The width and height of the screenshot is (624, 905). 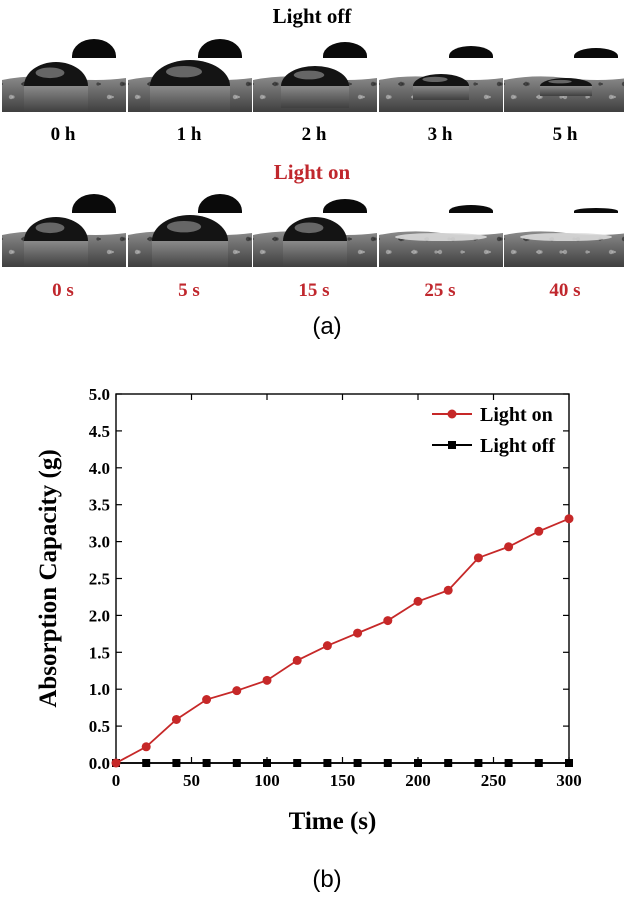 What do you see at coordinates (327, 879) in the screenshot?
I see `panel-b-label: (b)` at bounding box center [327, 879].